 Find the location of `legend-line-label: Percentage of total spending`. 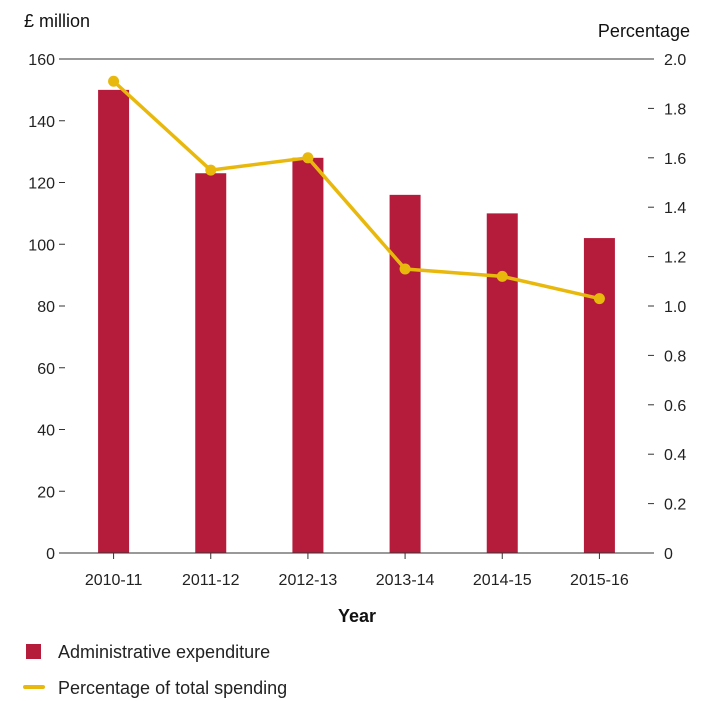

legend-line-label: Percentage of total spending is located at coordinates (172, 688).